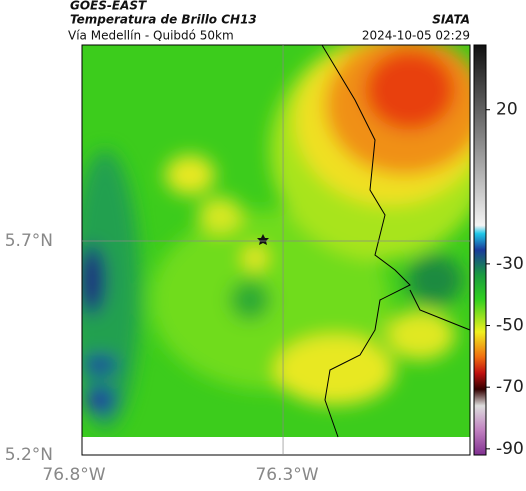 This screenshot has width=526, height=491. What do you see at coordinates (73, 475) in the screenshot?
I see `x-tick-label: 76.8°W` at bounding box center [73, 475].